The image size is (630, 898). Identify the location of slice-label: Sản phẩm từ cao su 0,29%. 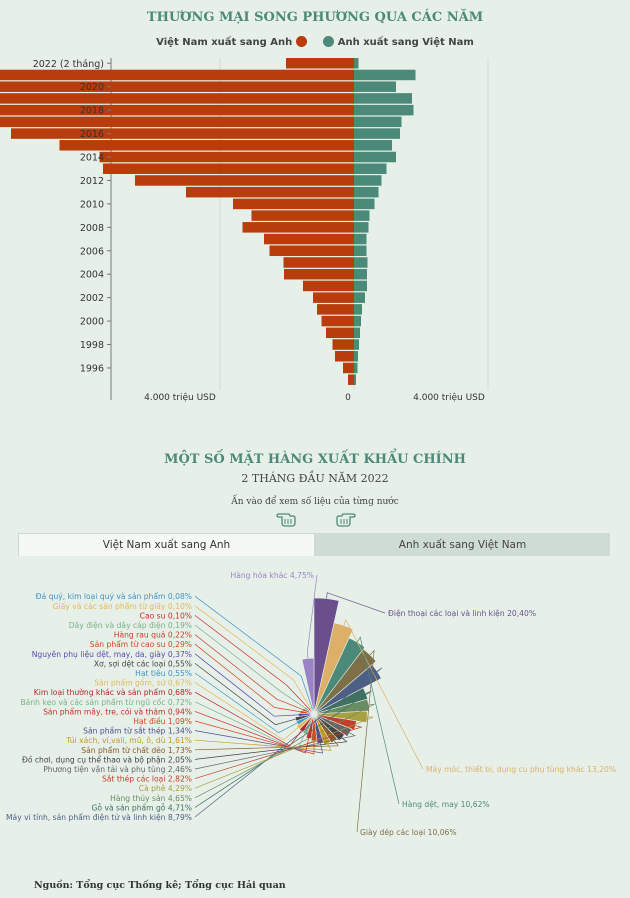
(141, 644).